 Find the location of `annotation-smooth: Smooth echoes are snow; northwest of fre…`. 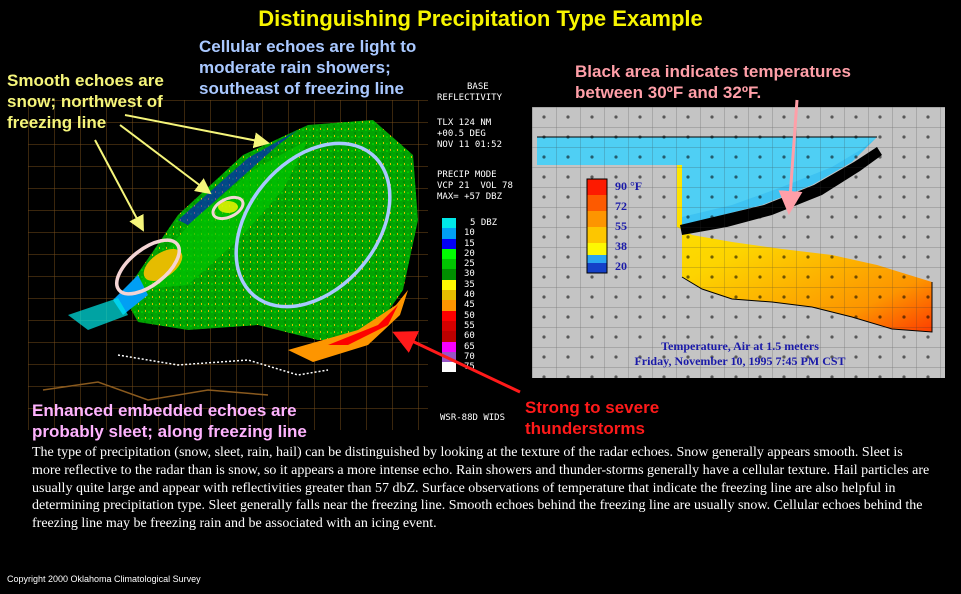

annotation-smooth: Smooth echoes are snow; northwest of fre… is located at coordinates (85, 101).